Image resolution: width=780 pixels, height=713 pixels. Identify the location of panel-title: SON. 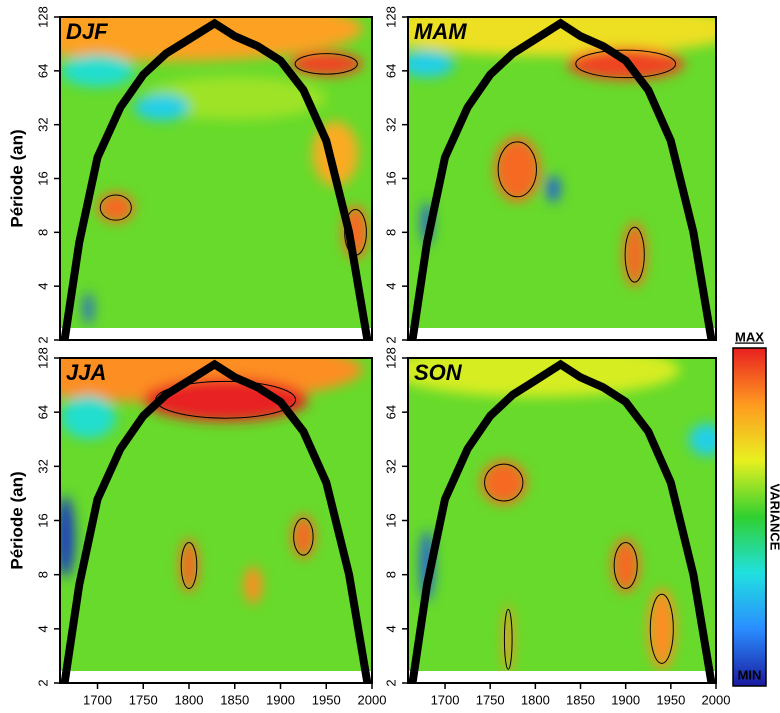
(438, 372).